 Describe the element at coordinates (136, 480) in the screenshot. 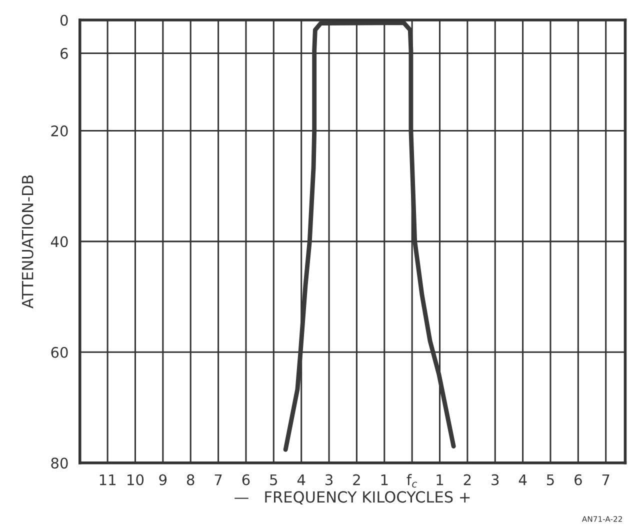

I see `x-tick-label: 10` at that location.